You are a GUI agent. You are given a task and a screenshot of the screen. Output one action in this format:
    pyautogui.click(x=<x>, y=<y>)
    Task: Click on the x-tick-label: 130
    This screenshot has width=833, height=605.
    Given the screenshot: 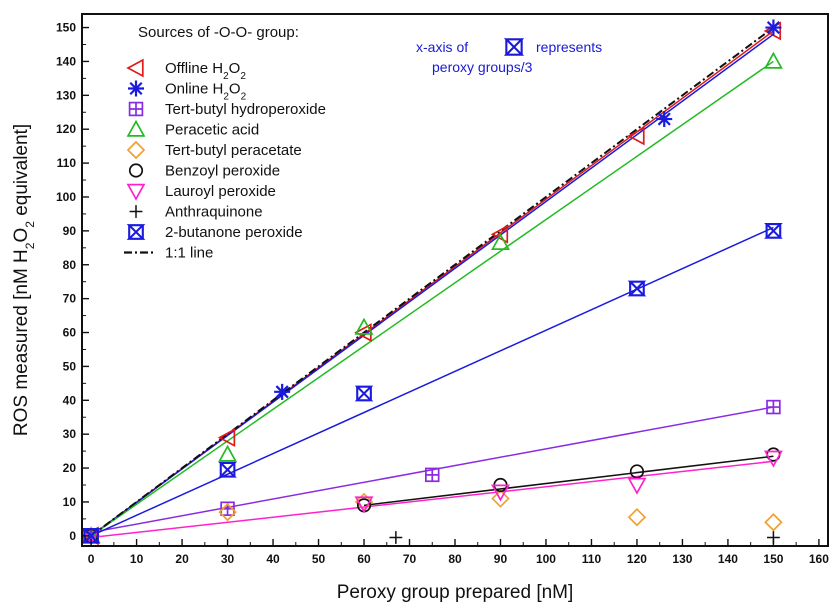 What is the action you would take?
    pyautogui.click(x=682, y=559)
    